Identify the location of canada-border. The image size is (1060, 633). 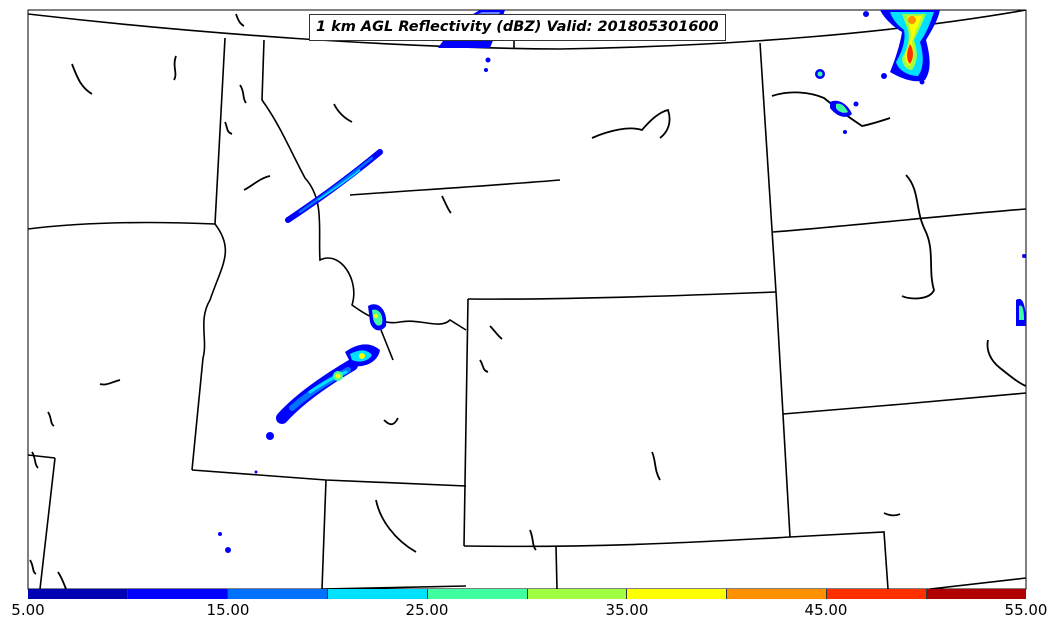
(527, 30).